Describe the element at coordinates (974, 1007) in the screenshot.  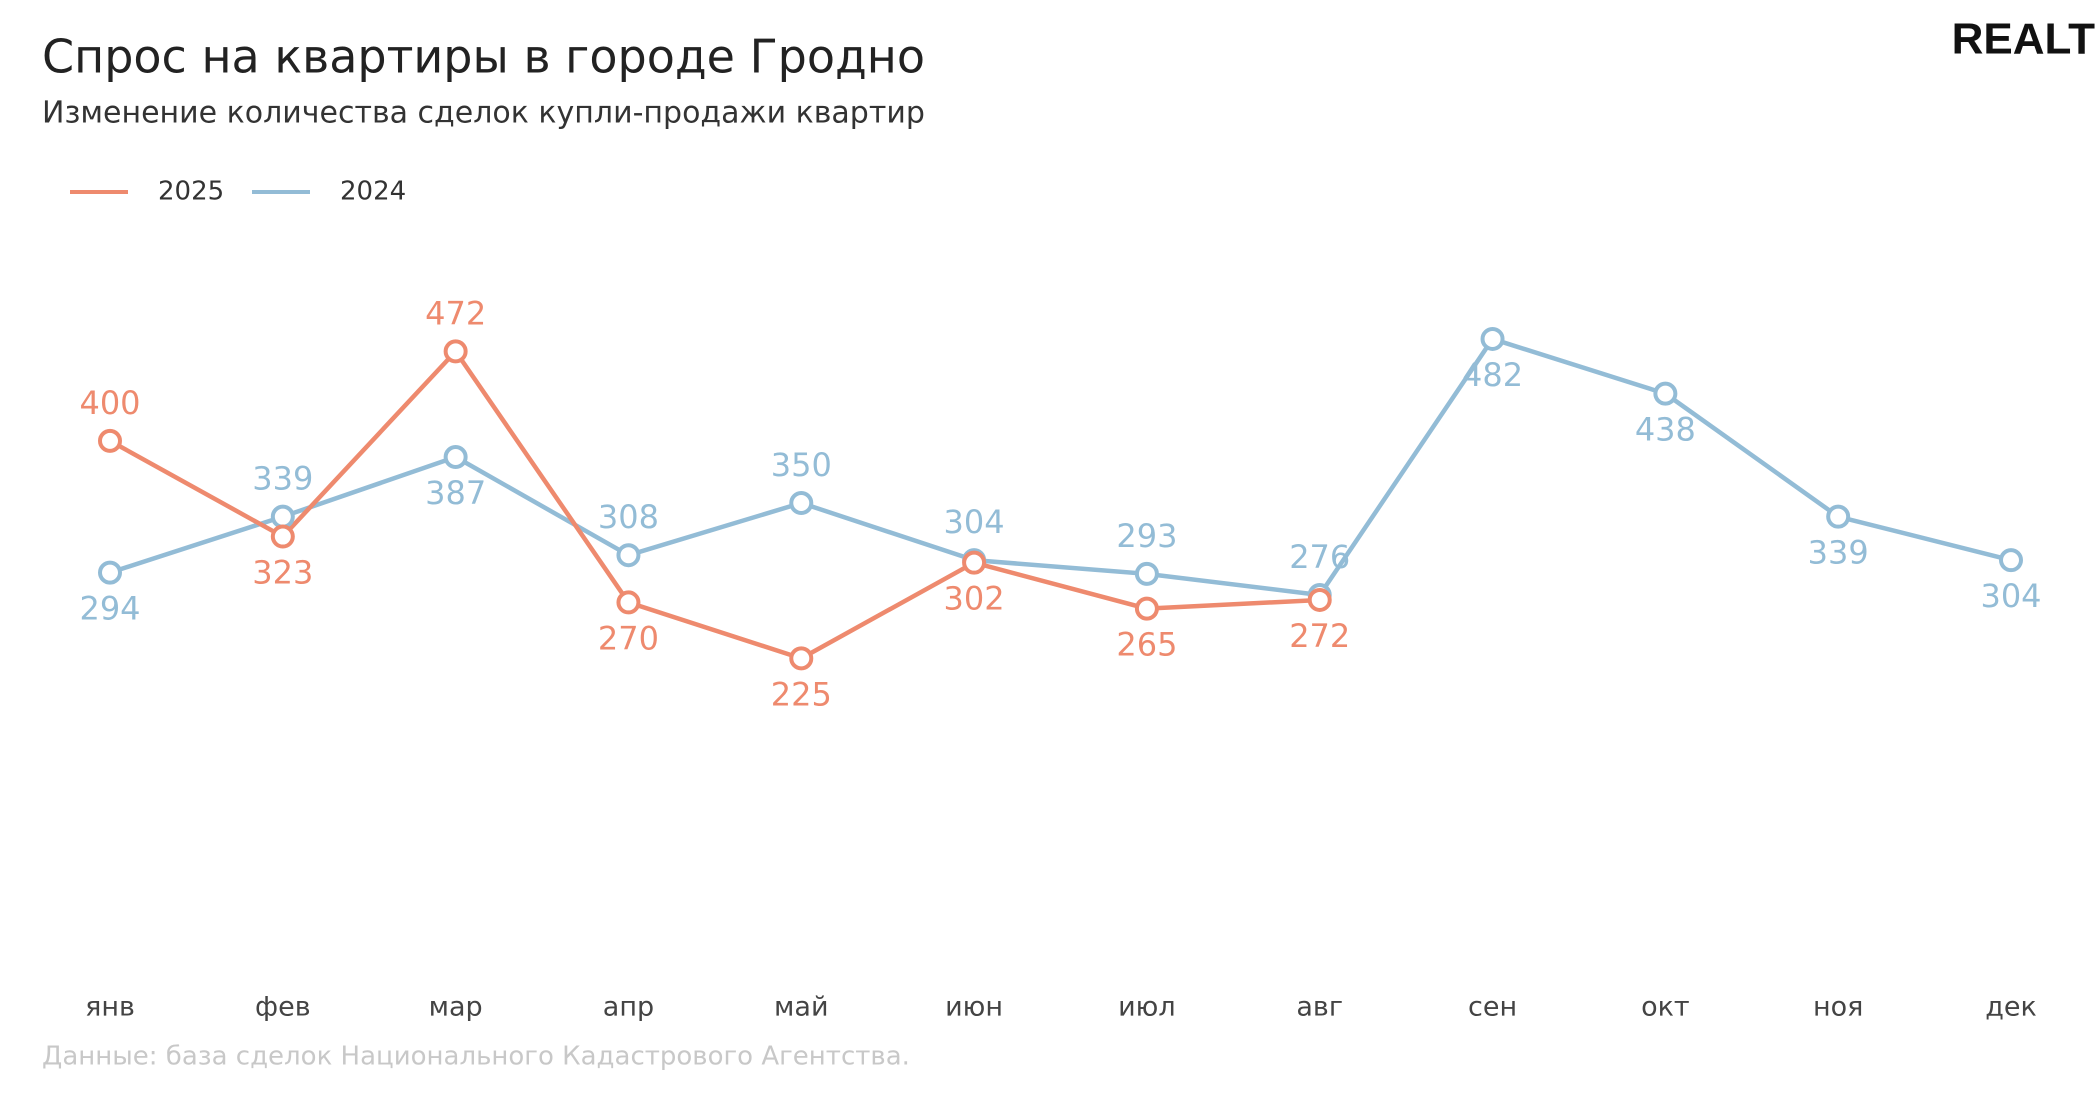
I see `x-tick-label: июн` at that location.